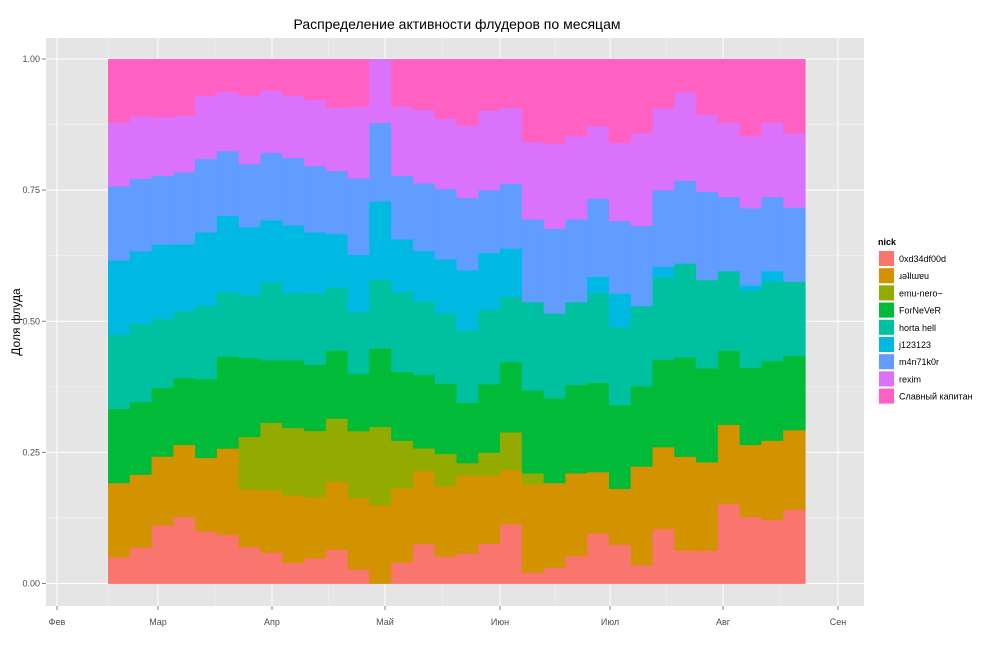 This screenshot has height=648, width=1008. I want to click on x-tick-label: Мар, so click(158, 622).